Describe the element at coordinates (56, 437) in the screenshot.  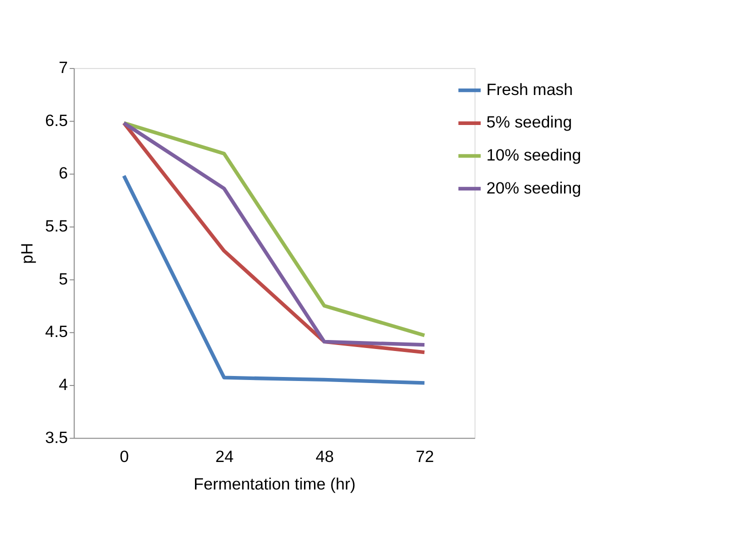
I see `y-tick-label: 3.5` at that location.